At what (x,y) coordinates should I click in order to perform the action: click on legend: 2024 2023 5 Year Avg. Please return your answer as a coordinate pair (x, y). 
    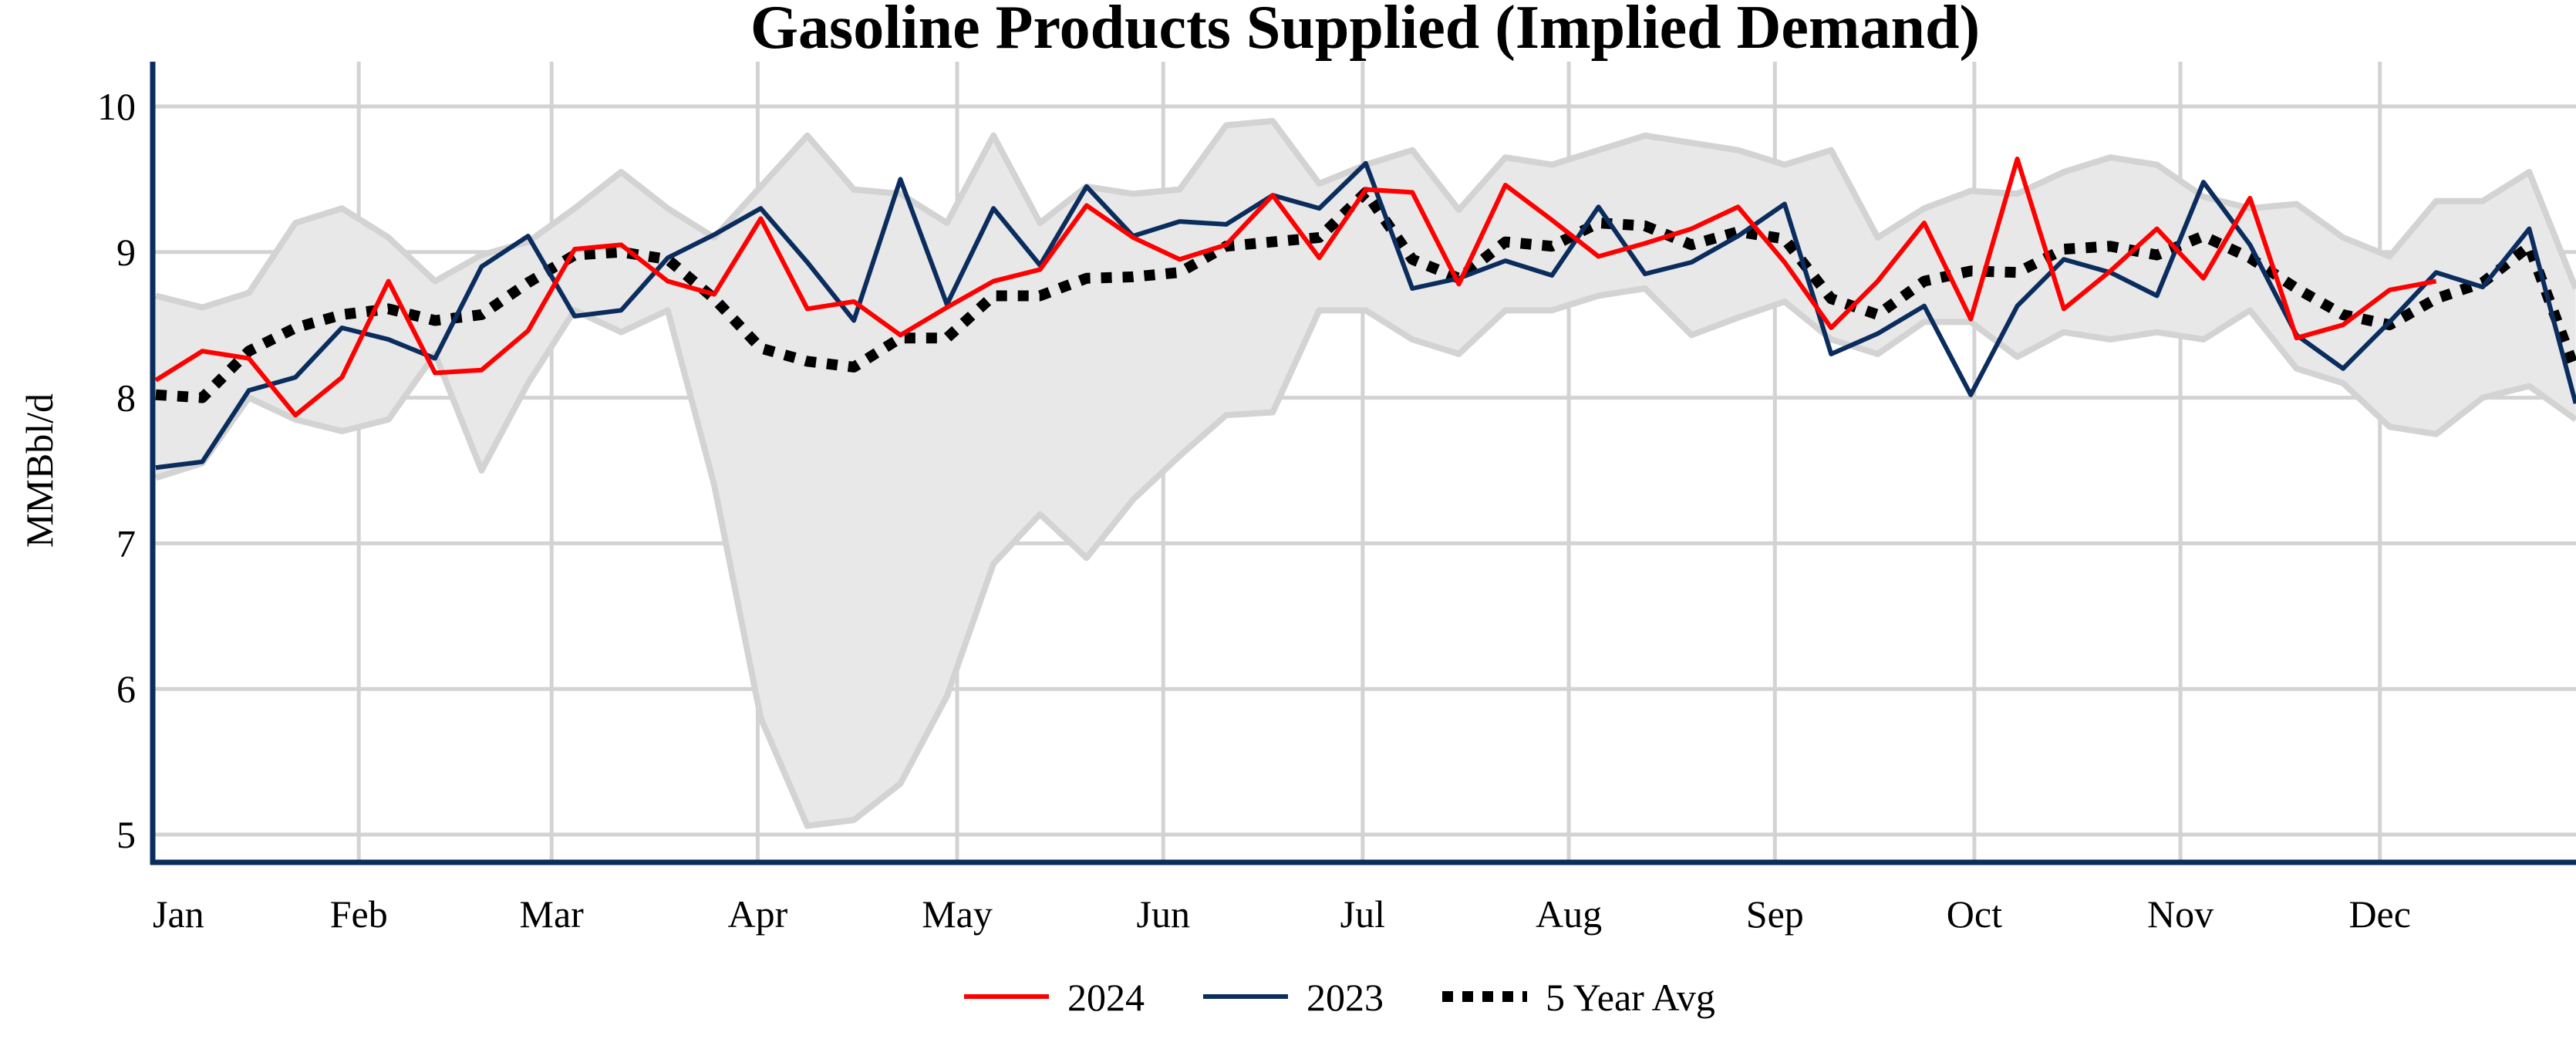
    Looking at the image, I should click on (1339, 998).